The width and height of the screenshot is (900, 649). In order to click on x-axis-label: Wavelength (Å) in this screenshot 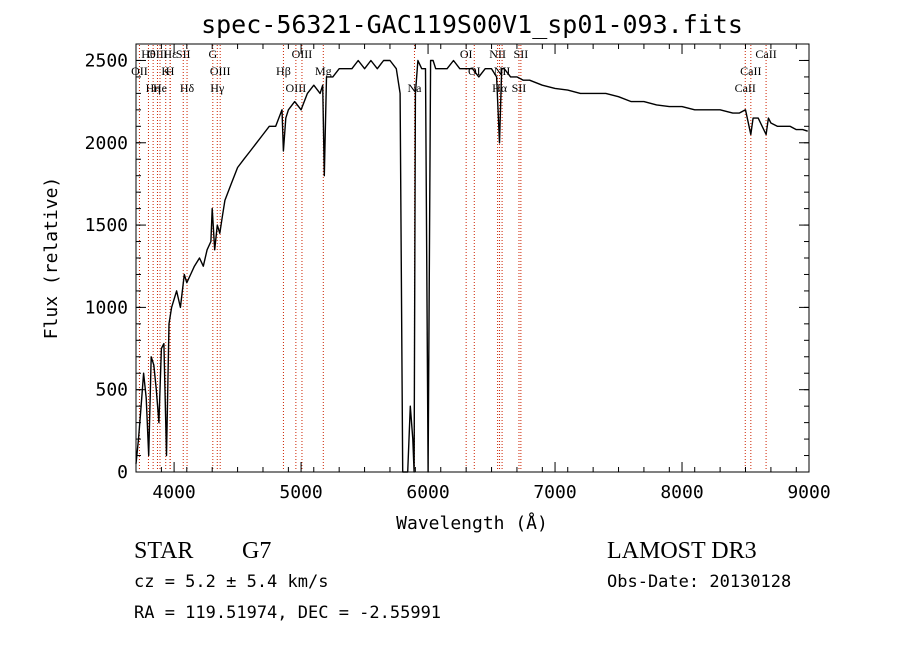, I will do `click(472, 523)`.